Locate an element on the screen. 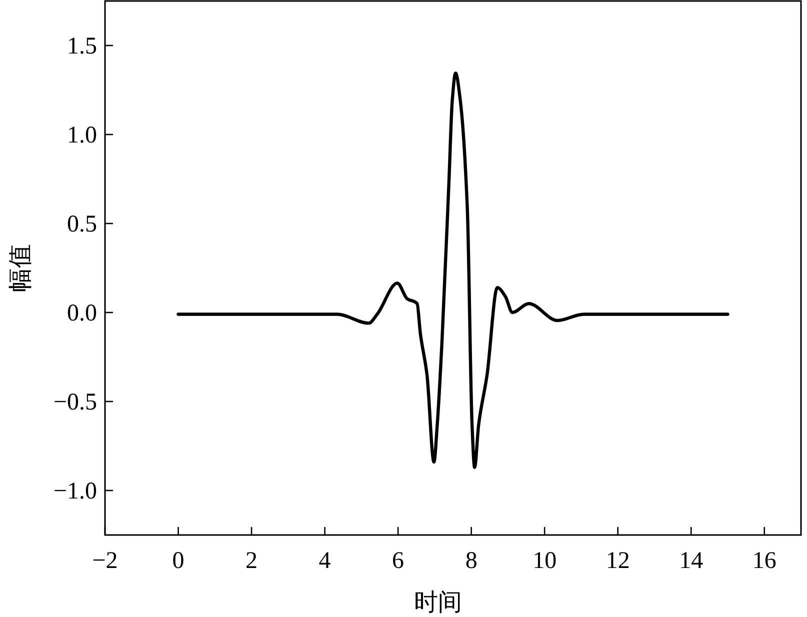 This screenshot has width=807, height=617. y-tick-label: 0.5 is located at coordinates (82, 225).